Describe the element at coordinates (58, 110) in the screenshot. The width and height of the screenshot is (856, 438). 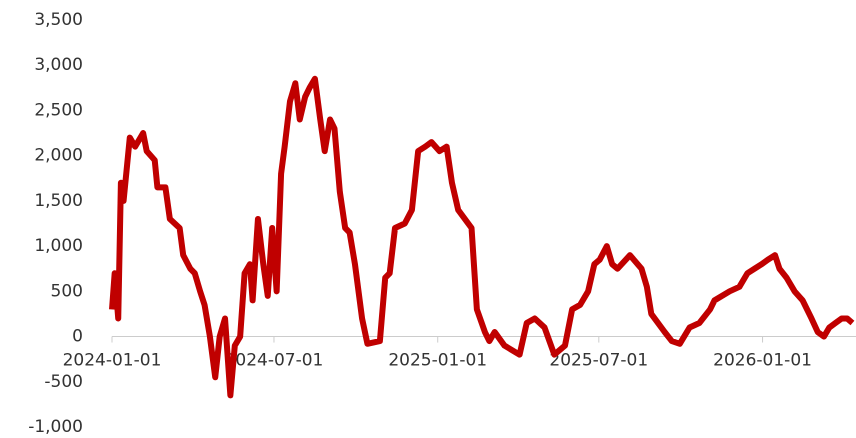
I see `y-tick-label: 2,500` at that location.